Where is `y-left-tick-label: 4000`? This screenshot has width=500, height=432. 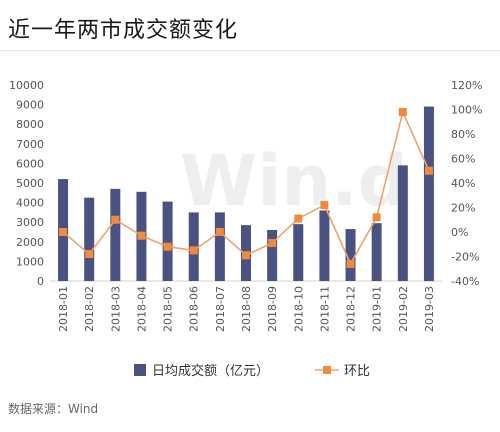 y-left-tick-label: 4000 is located at coordinates (30, 203).